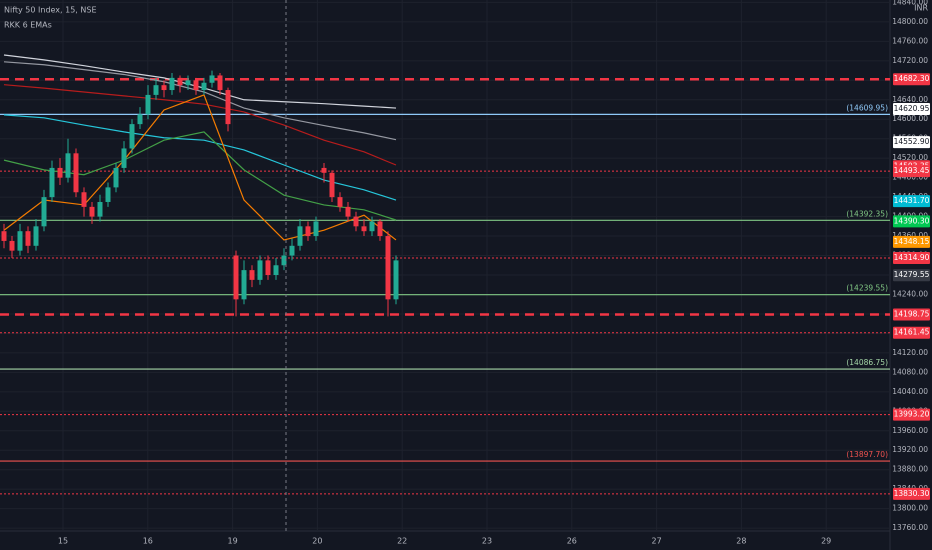 Image resolution: width=932 pixels, height=550 pixels. I want to click on price-badge-label: 14348.15, so click(912, 241).